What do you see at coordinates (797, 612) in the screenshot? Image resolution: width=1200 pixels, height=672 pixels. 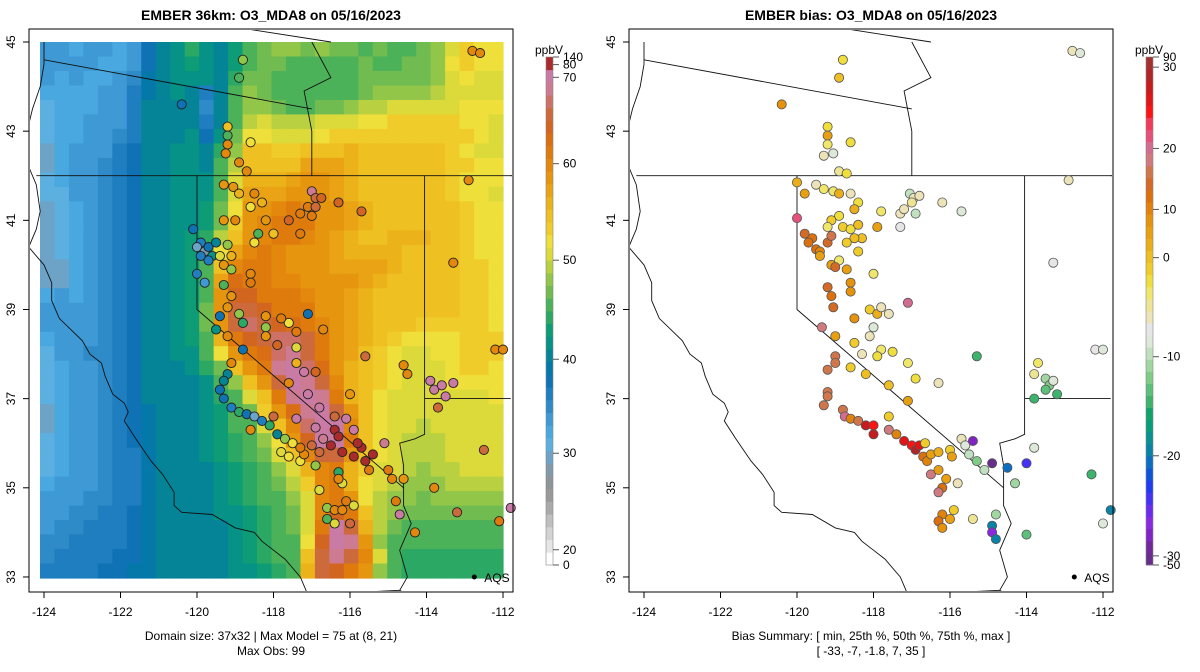 I see `x-tick-label: -120` at bounding box center [797, 612].